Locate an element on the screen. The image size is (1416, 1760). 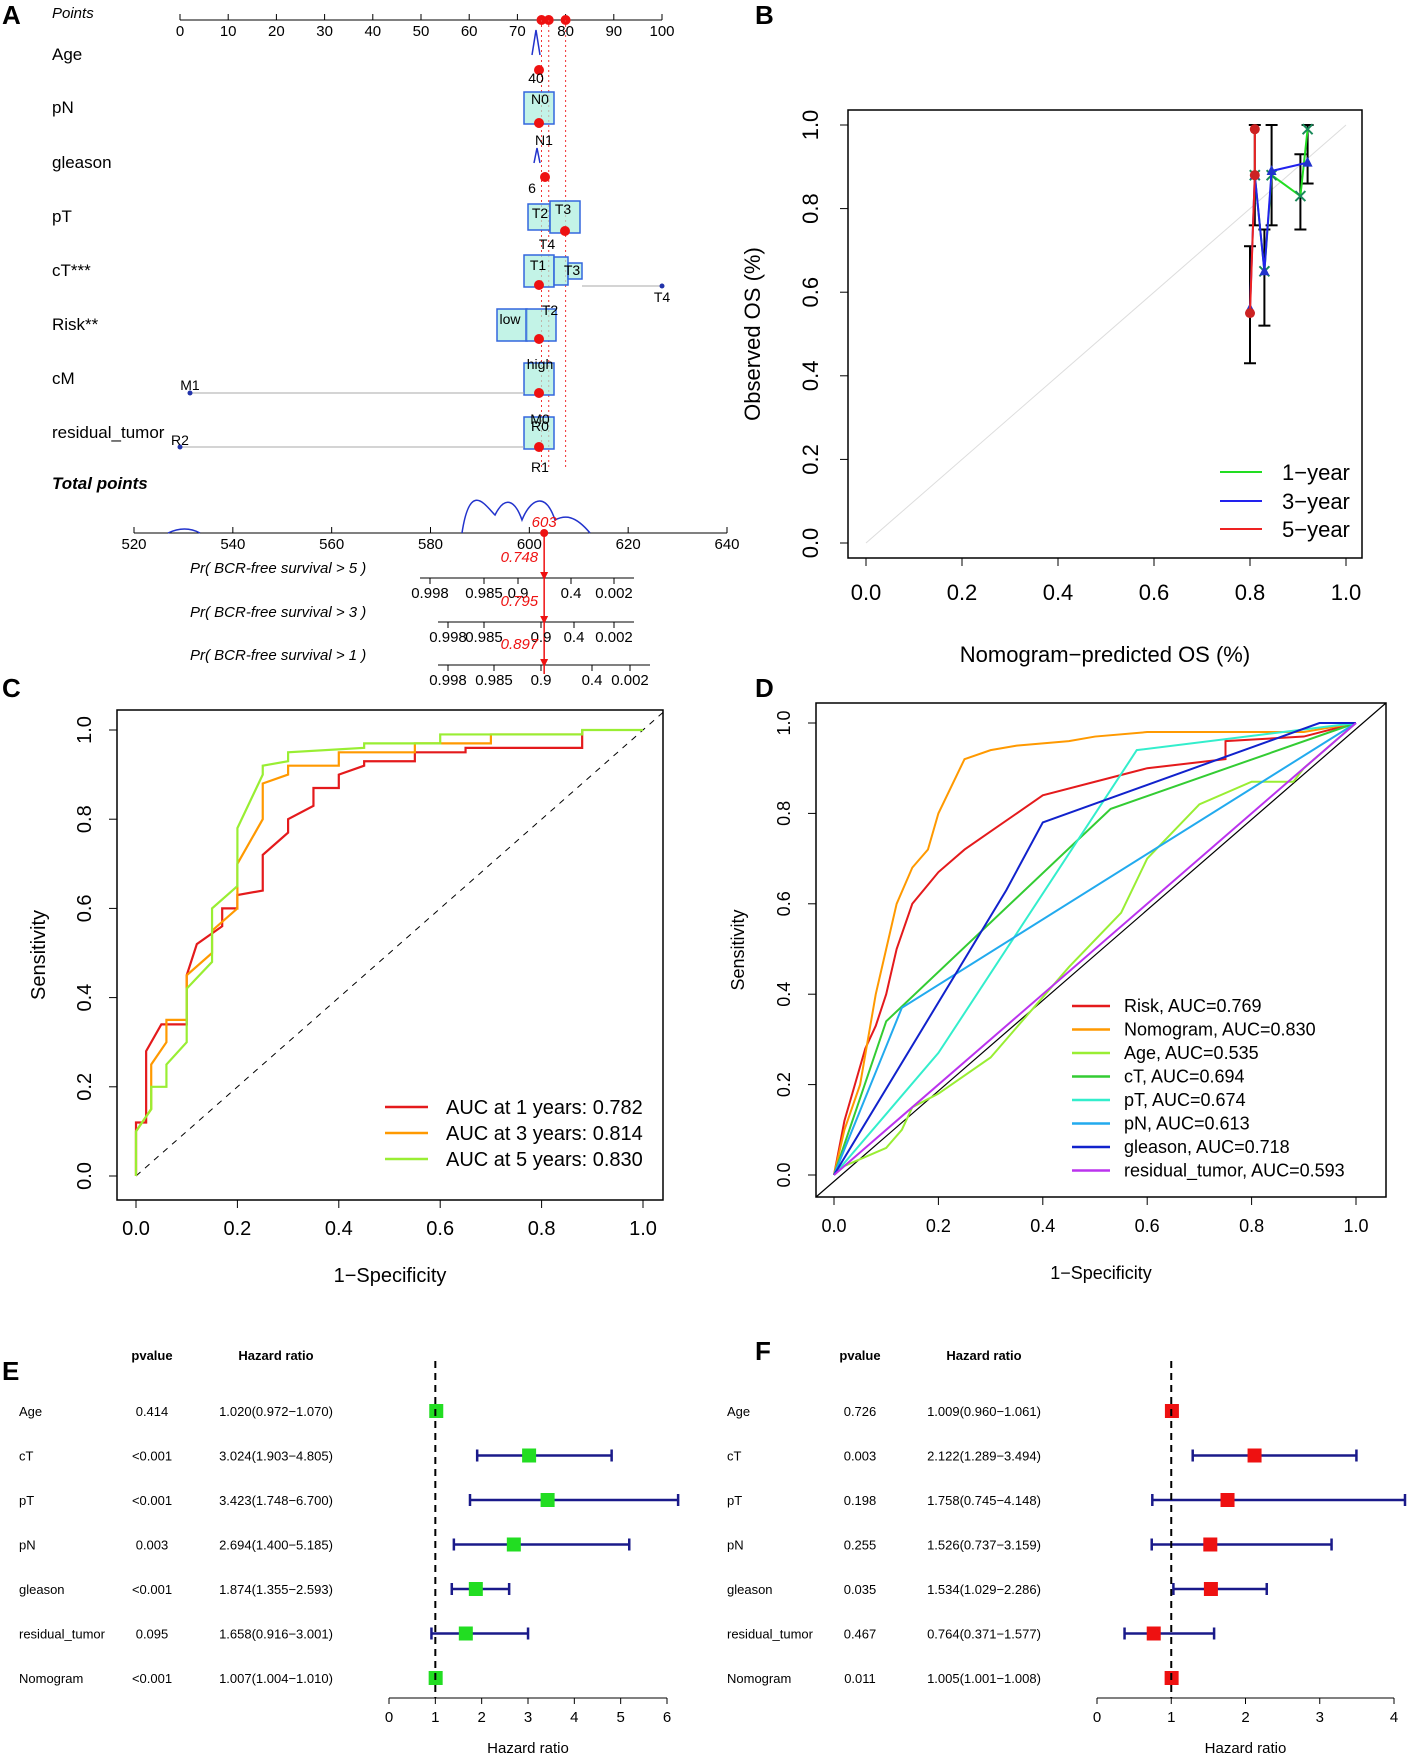
level-label: M0 is located at coordinates (540, 419).